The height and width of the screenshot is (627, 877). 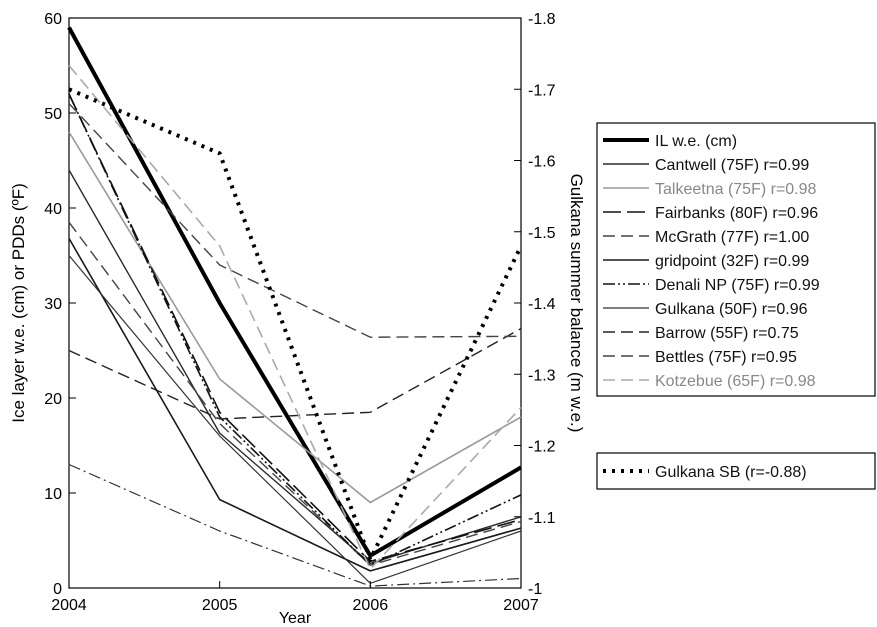 What do you see at coordinates (696, 141) in the screenshot?
I see `legend-label-0: IL w.e. (cm)` at bounding box center [696, 141].